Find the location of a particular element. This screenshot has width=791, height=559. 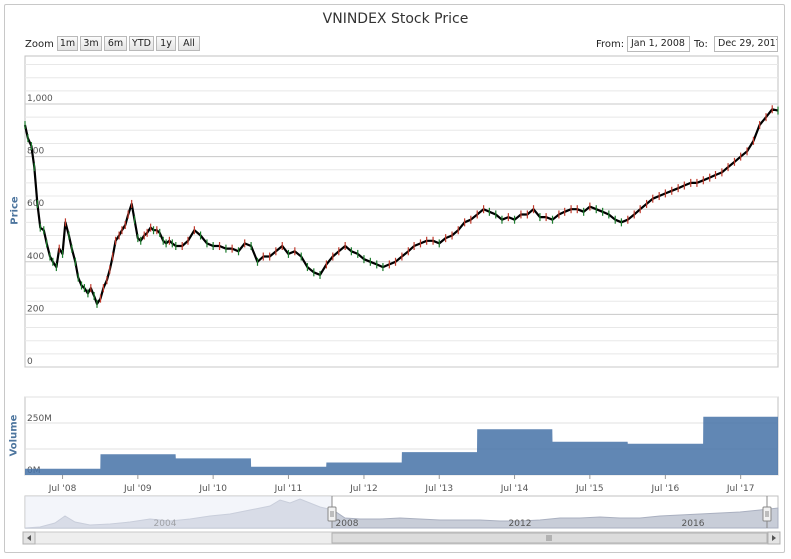

x-tick-label: Jul '16 is located at coordinates (665, 489).